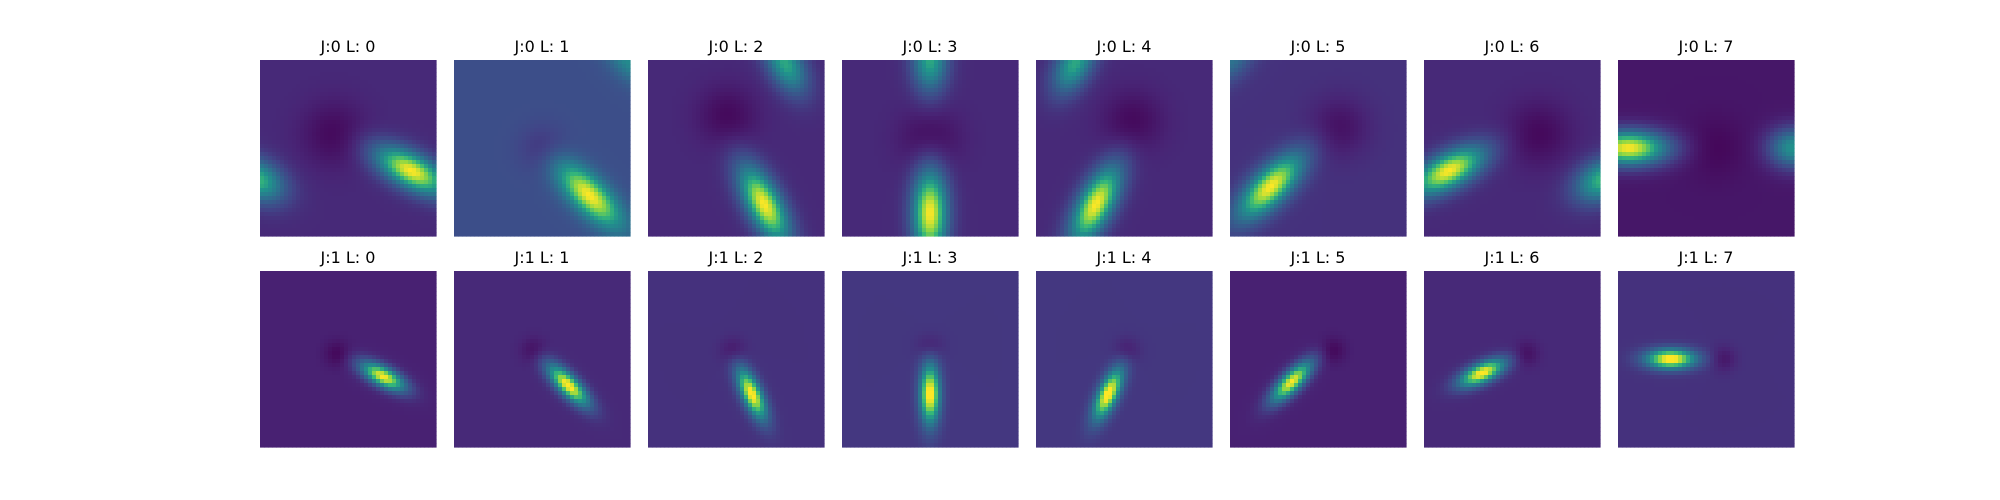  Describe the element at coordinates (736, 46) in the screenshot. I see `panel-title: J:0 L: 2` at that location.